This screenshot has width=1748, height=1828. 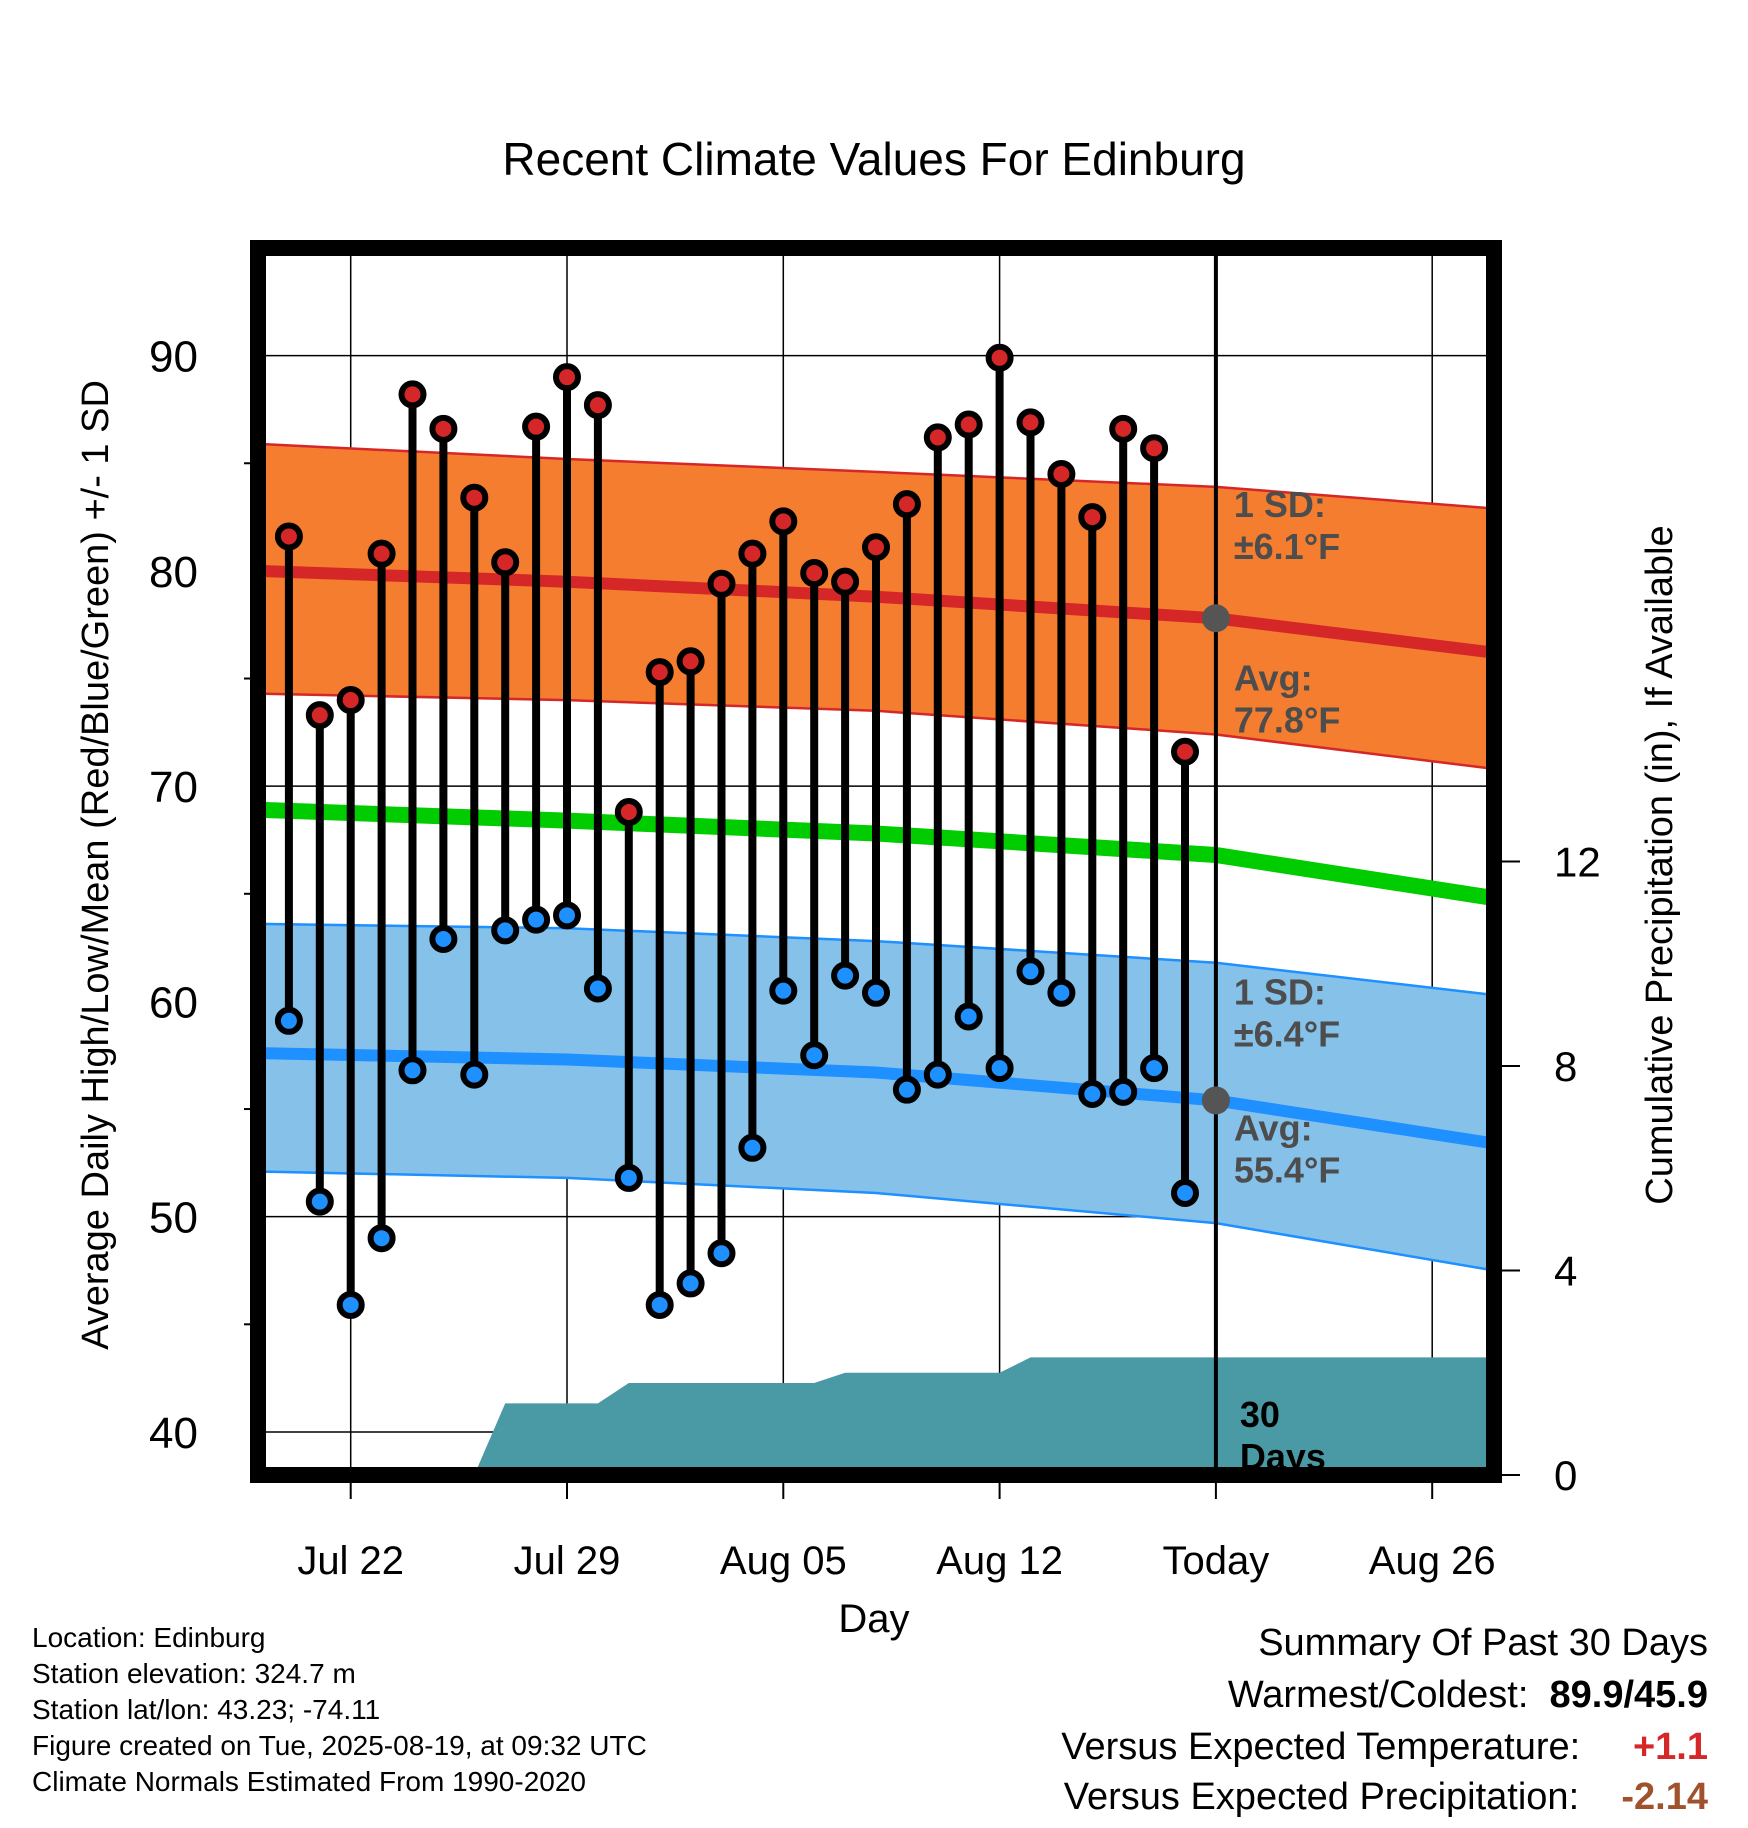 I want to click on summary-temp: Versus Expected Temperature: +1.1, so click(x=1384, y=1747).